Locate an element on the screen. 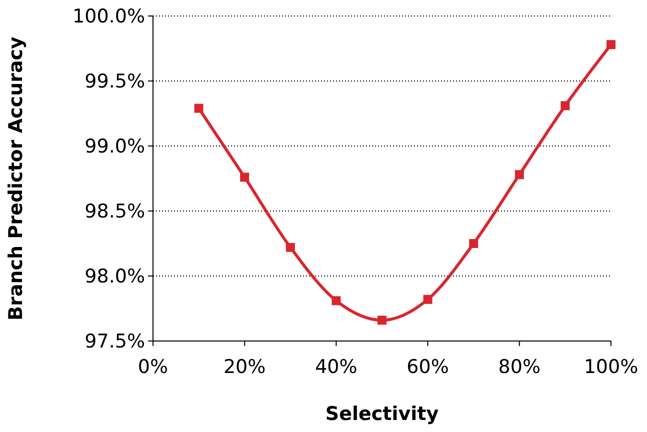  x-axis-title: Selectivity is located at coordinates (382, 414).